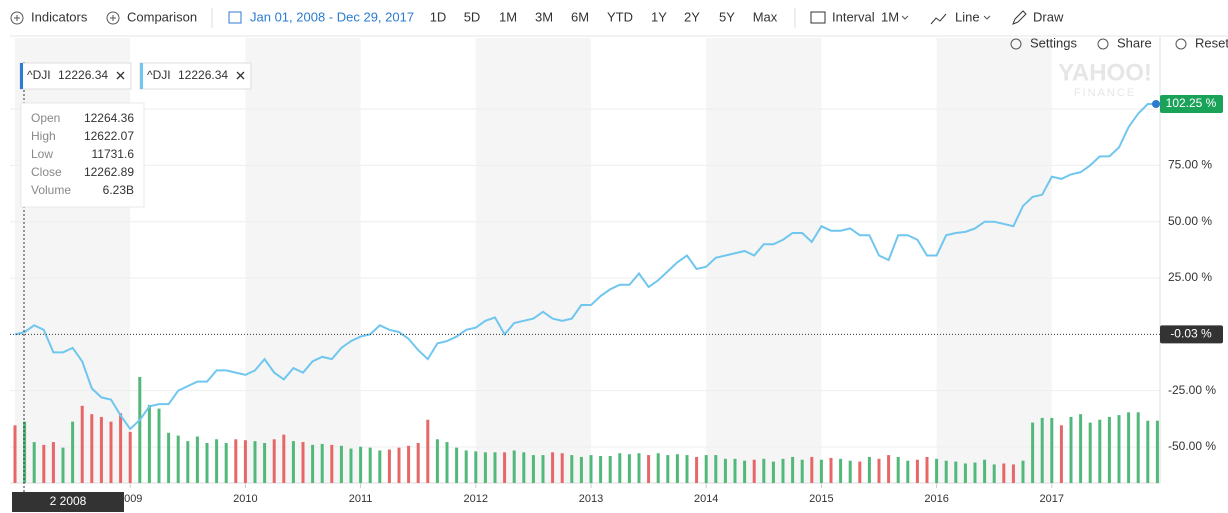 The image size is (1228, 513). Describe the element at coordinates (109, 172) in the screenshot. I see `tooltip-value: 12262.89` at that location.